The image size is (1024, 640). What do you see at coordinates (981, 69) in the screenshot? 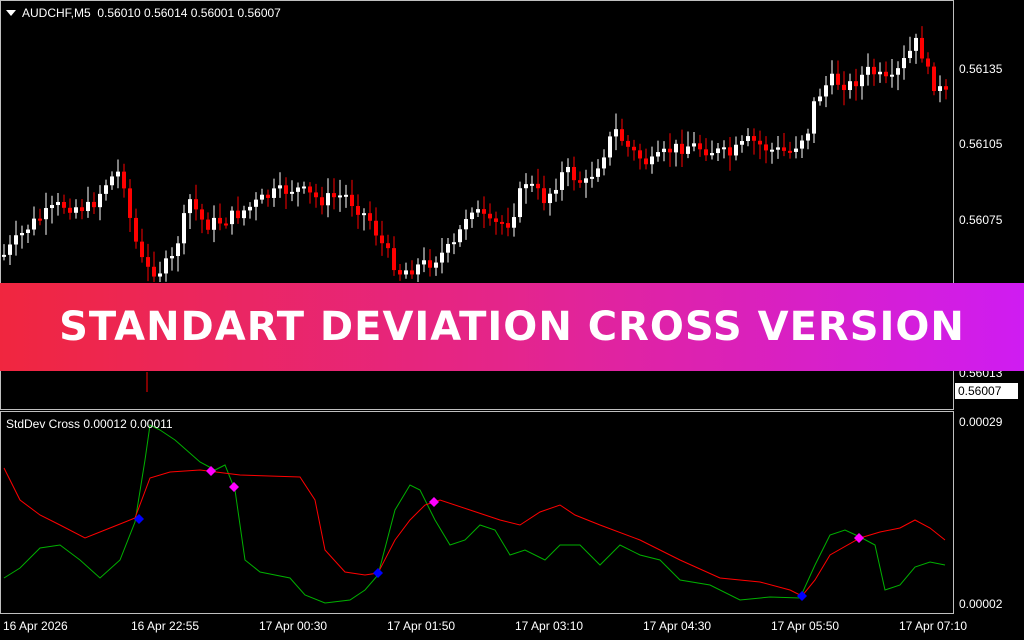
I see `price-axis-label: 0.56135` at bounding box center [981, 69].